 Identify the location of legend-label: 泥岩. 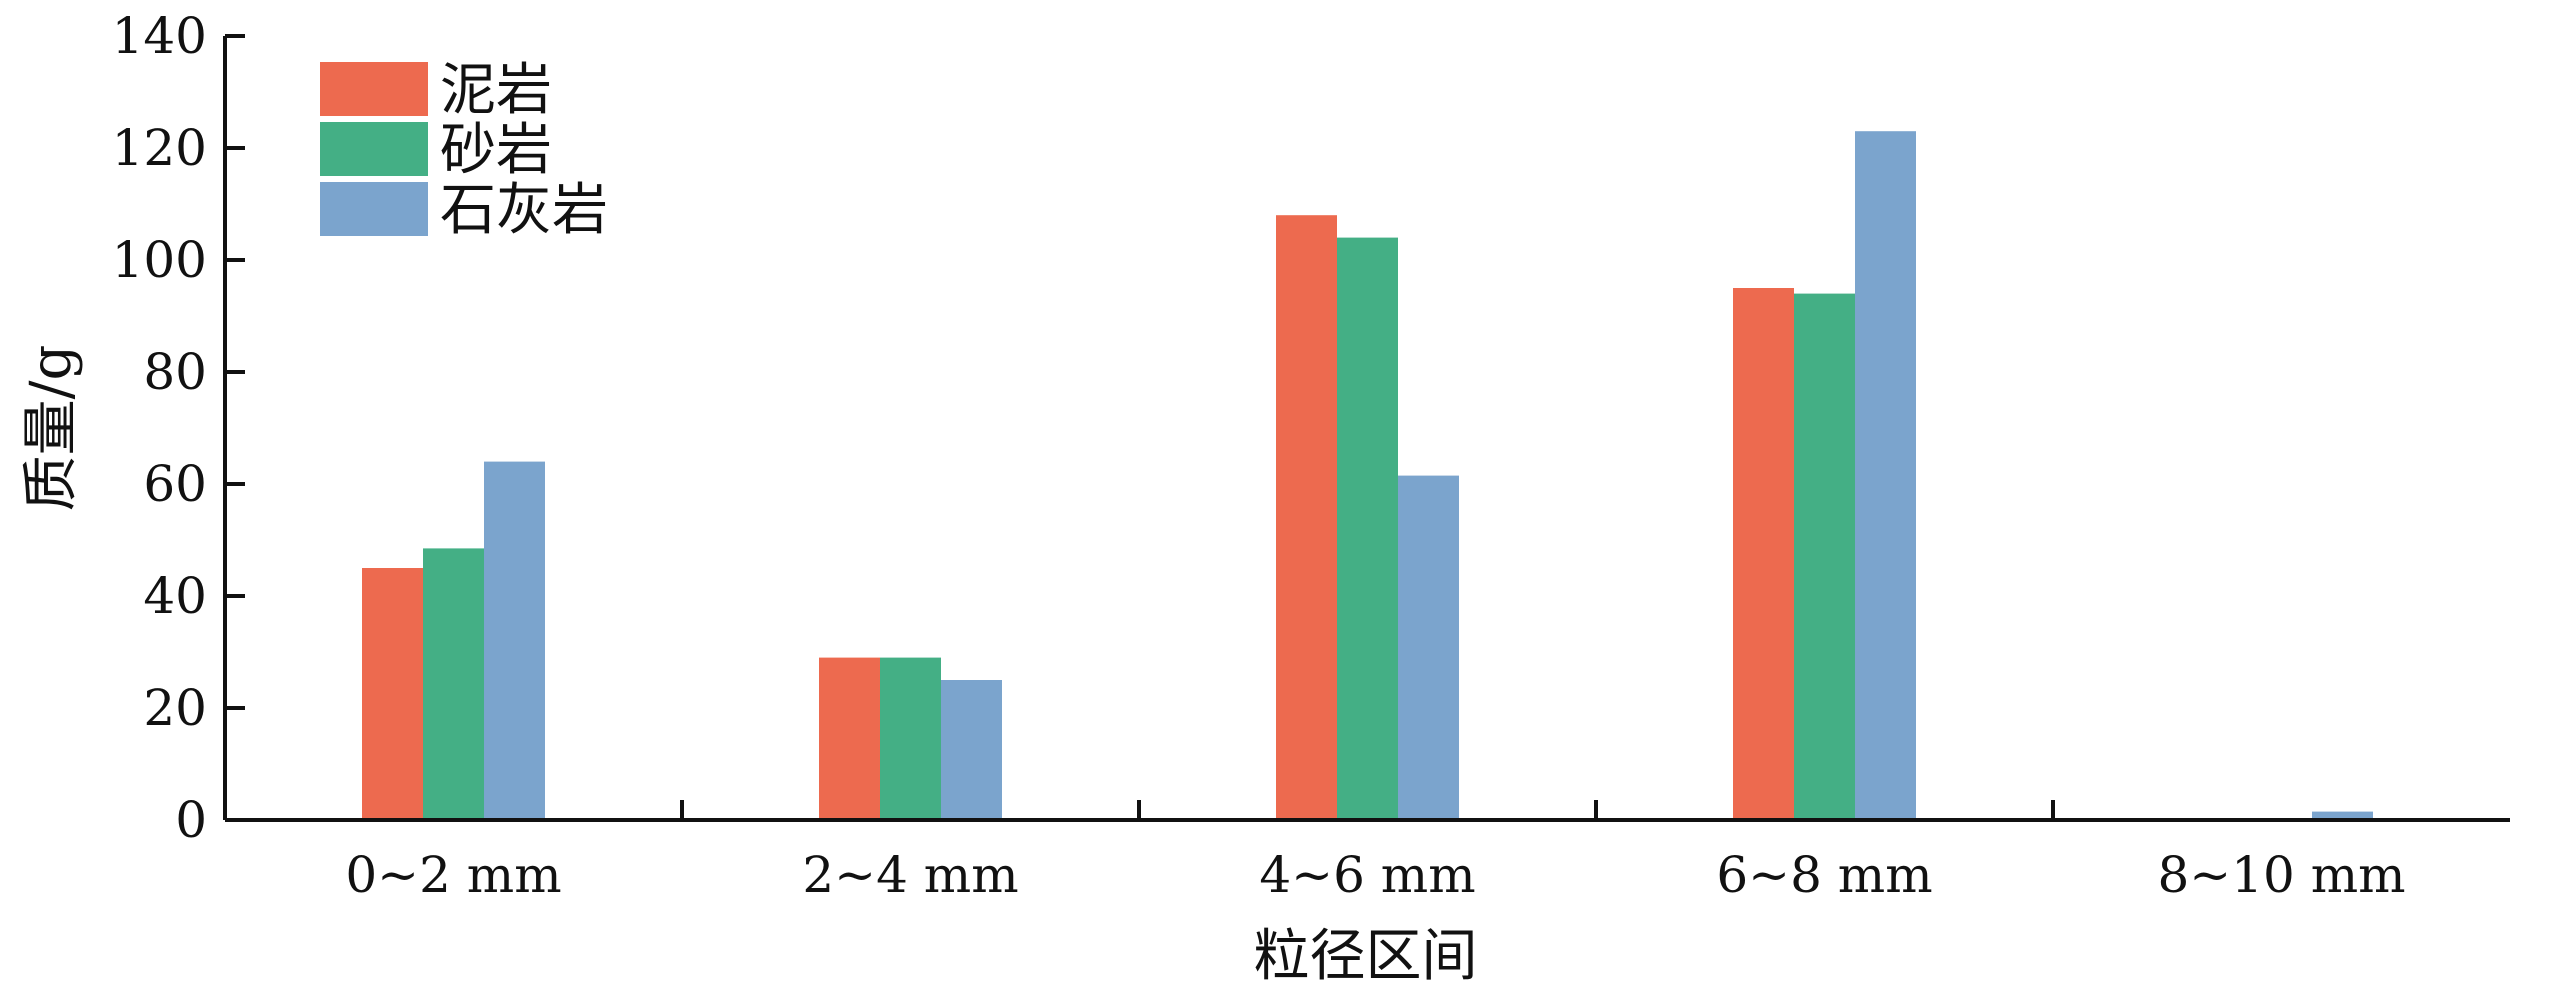
(496, 90).